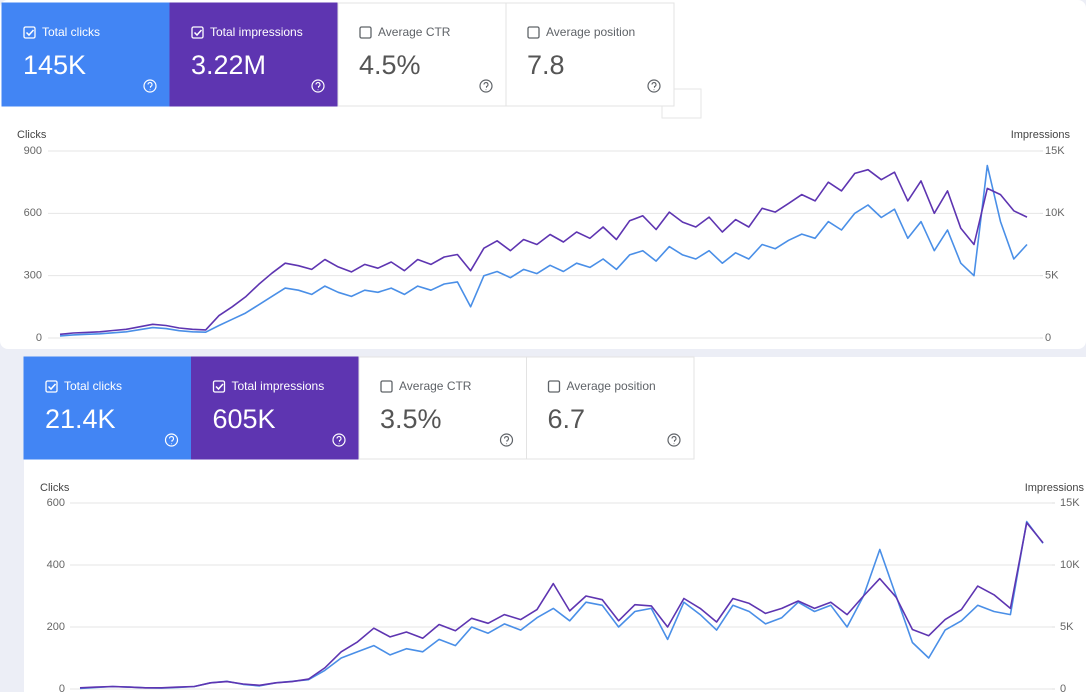  What do you see at coordinates (33, 276) in the screenshot?
I see `y-tick-label: 300` at bounding box center [33, 276].